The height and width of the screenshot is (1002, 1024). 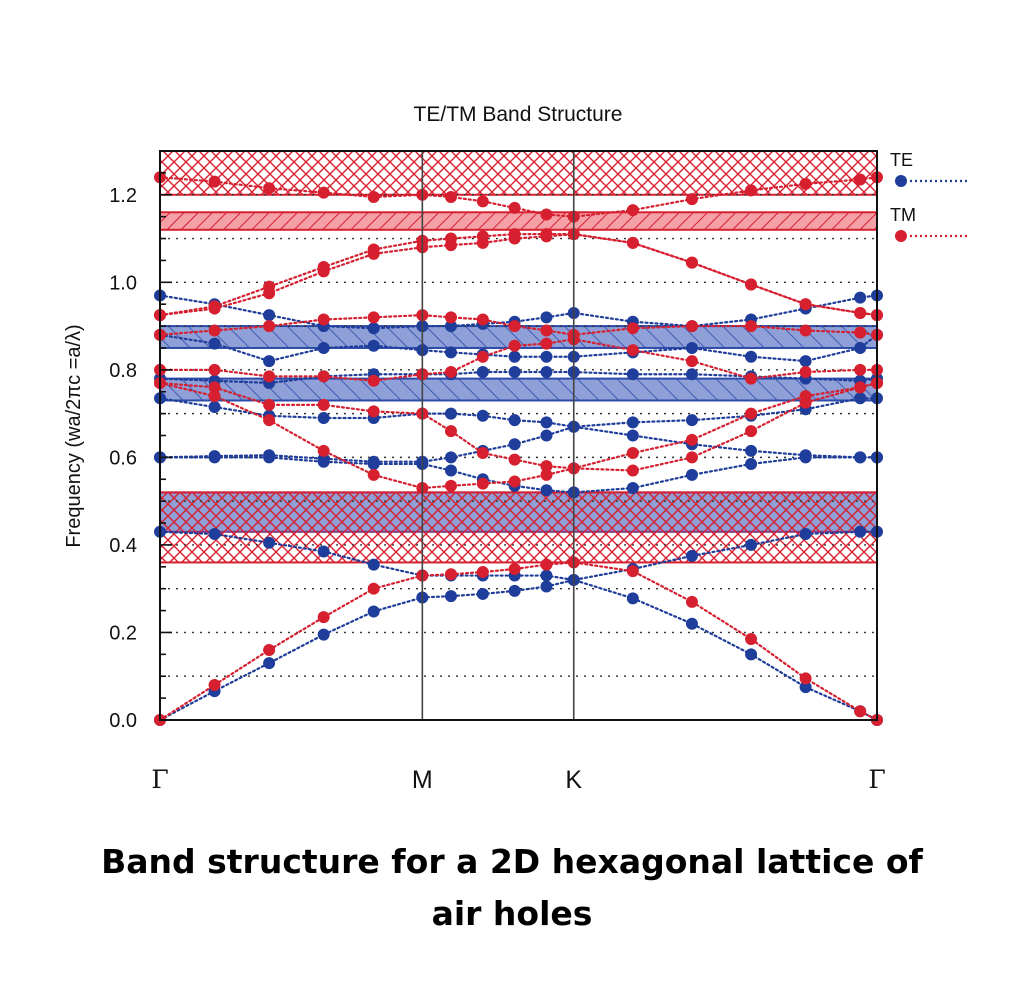 I want to click on caption-line-2: air holes, so click(x=512, y=913).